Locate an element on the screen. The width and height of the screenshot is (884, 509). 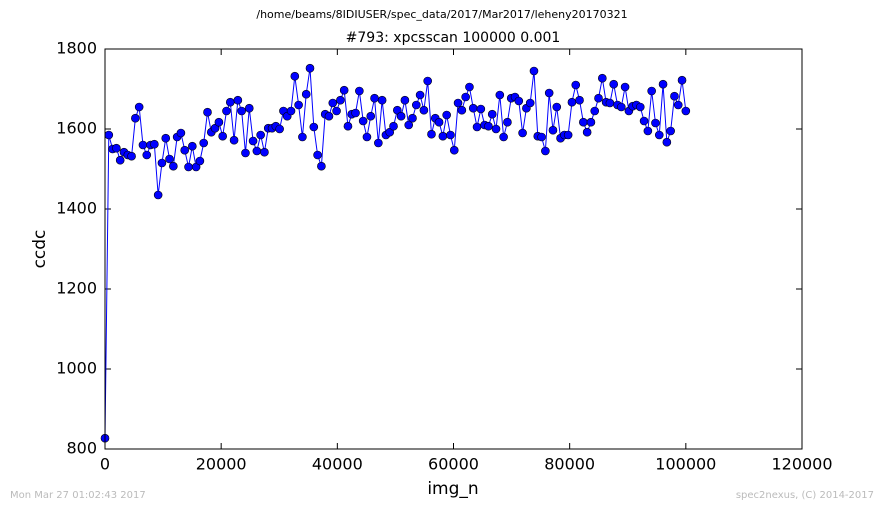
y-axis-label: ccdc is located at coordinates (40, 249).